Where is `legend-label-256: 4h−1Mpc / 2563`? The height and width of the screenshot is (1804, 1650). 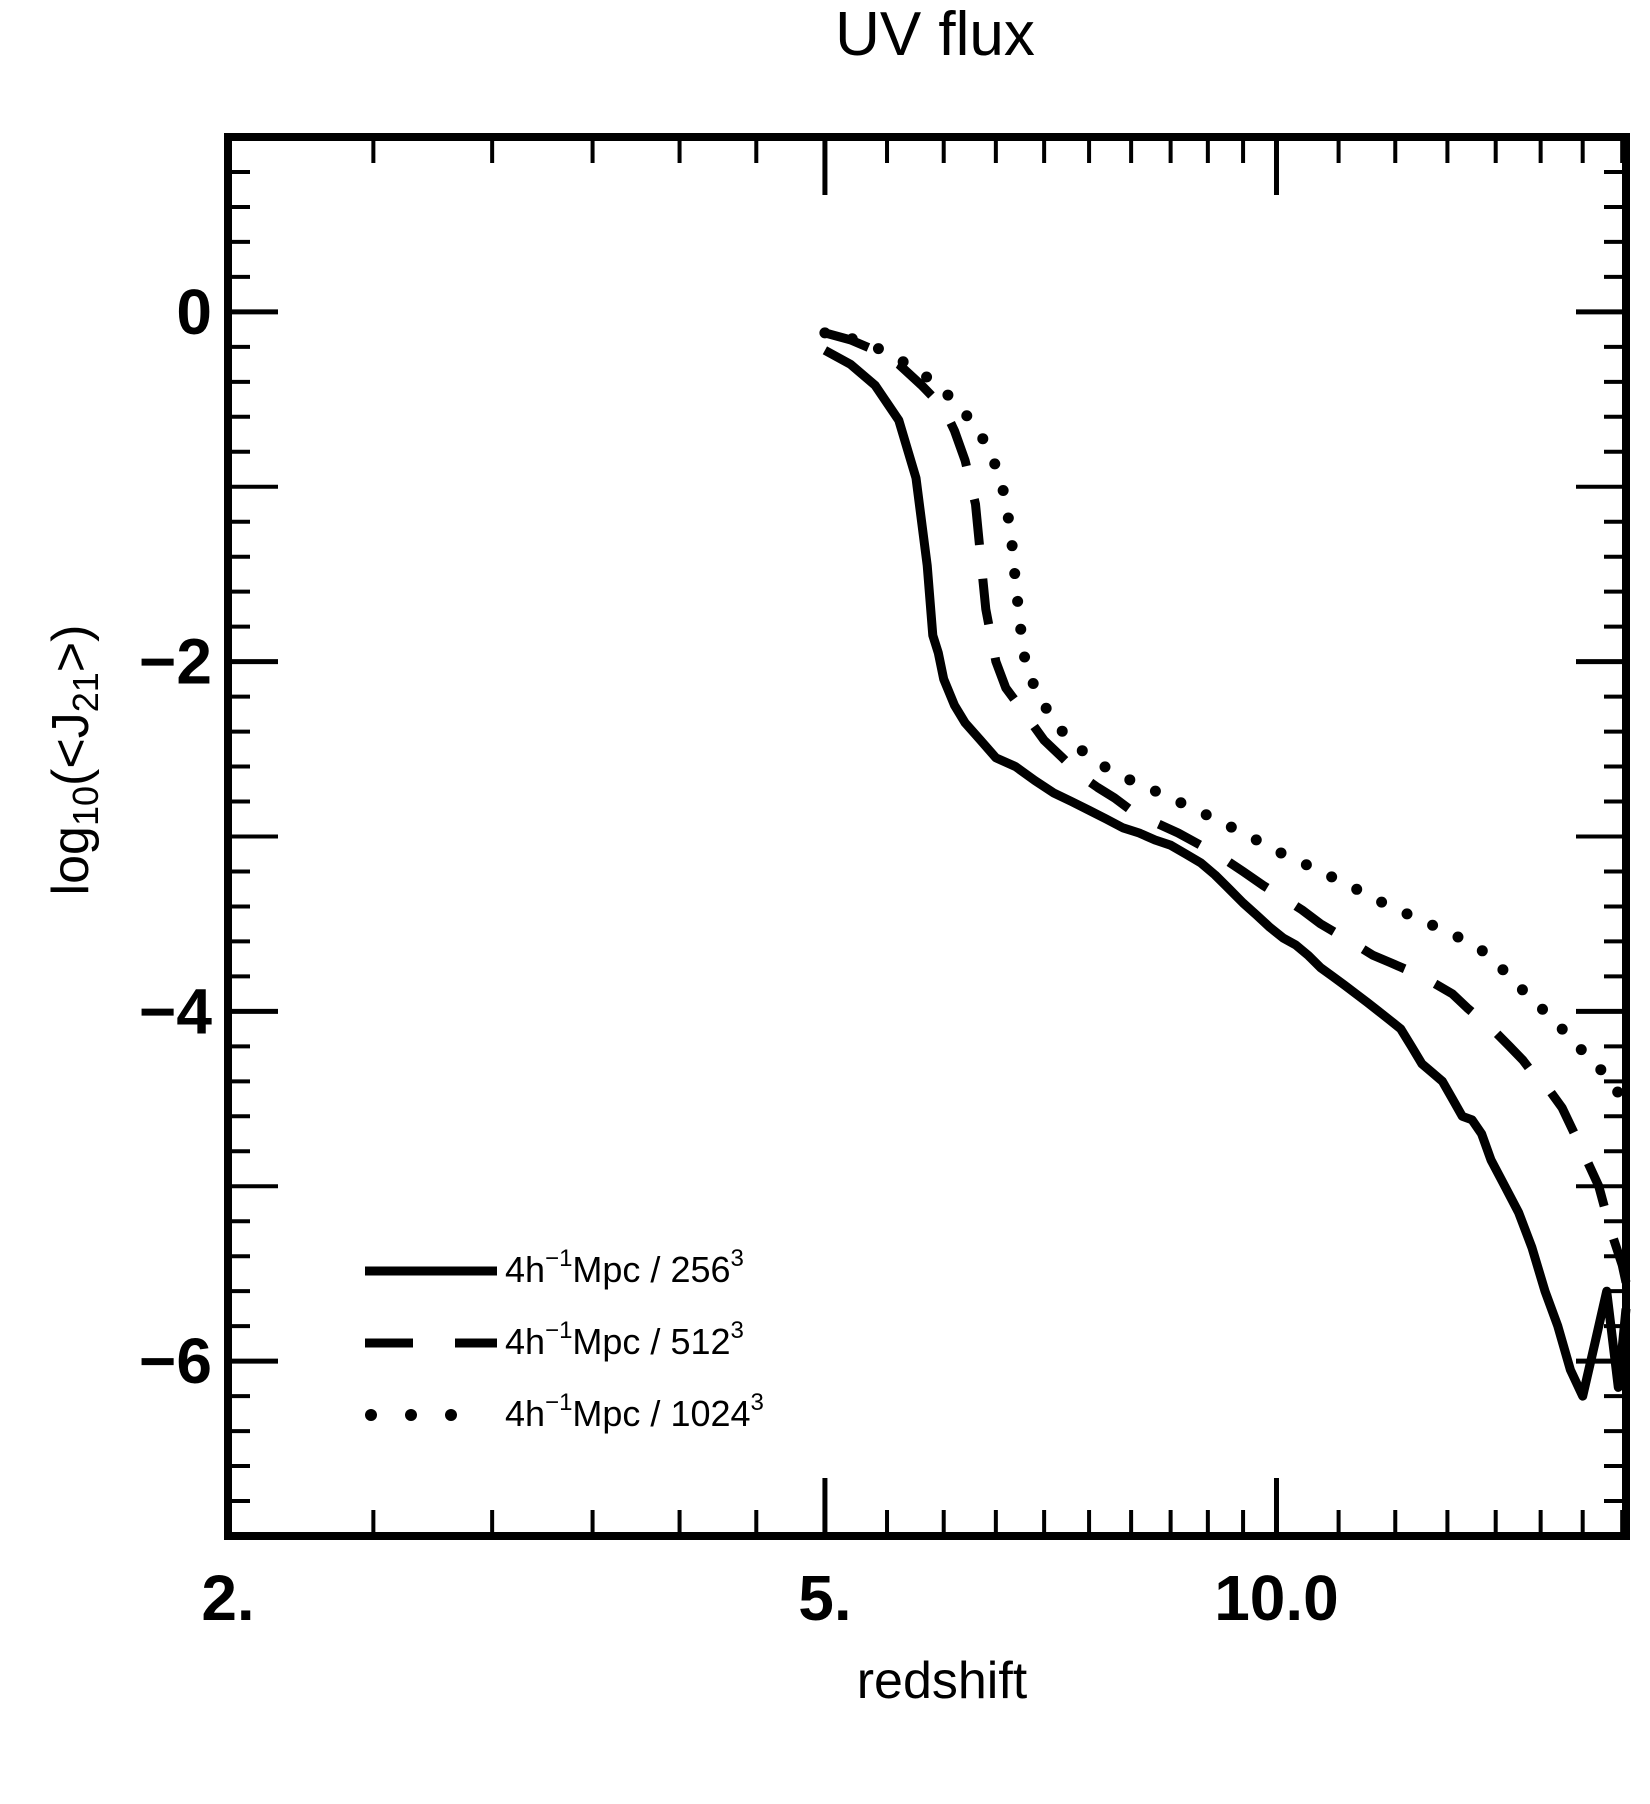
legend-label-256: 4h−1Mpc / 2563 is located at coordinates (624, 1267).